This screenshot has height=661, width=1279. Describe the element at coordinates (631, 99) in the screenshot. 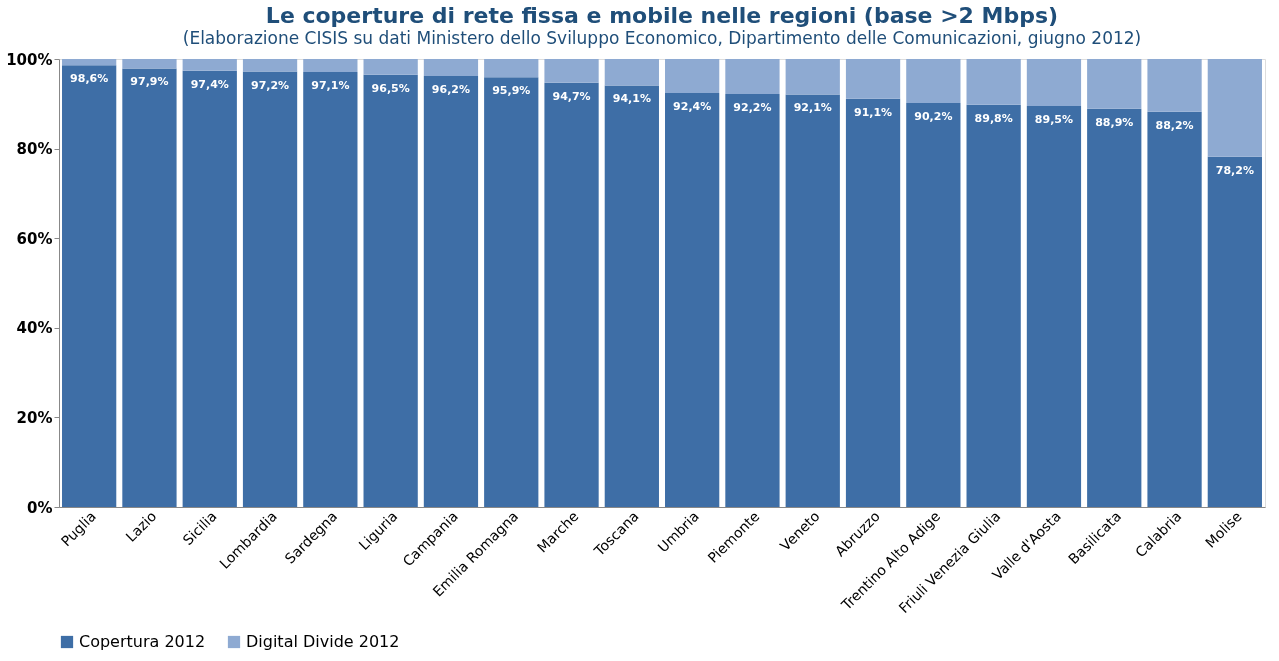

I see `data-label: 94,1%` at that location.